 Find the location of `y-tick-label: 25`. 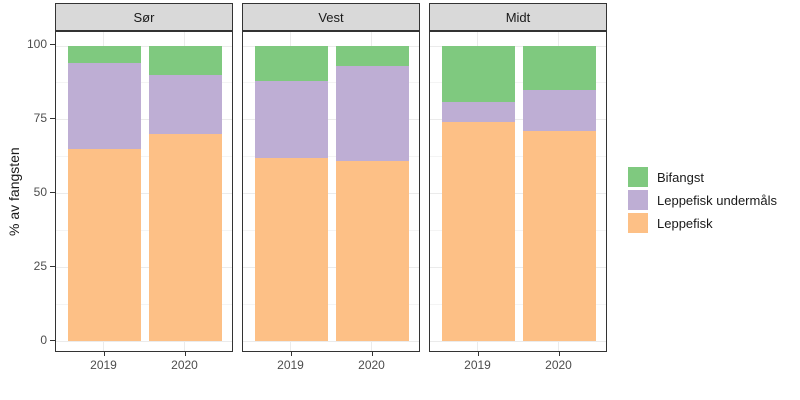

y-tick-label: 25 is located at coordinates (40, 265).